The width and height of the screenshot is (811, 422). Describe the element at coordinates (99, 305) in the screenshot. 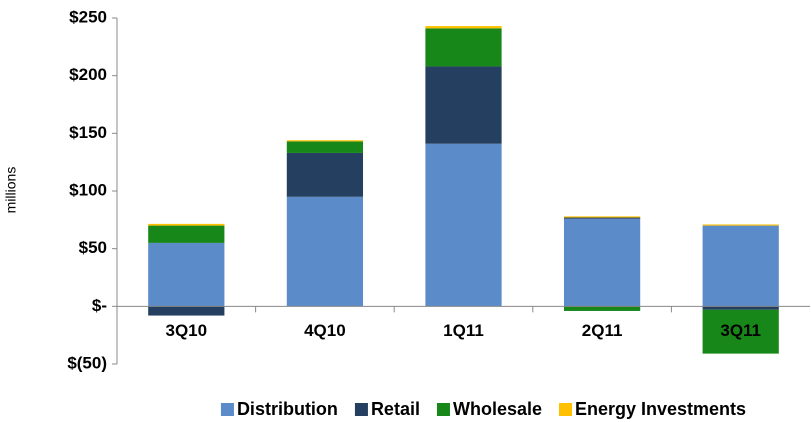

I see `y-tick-label: $-` at that location.